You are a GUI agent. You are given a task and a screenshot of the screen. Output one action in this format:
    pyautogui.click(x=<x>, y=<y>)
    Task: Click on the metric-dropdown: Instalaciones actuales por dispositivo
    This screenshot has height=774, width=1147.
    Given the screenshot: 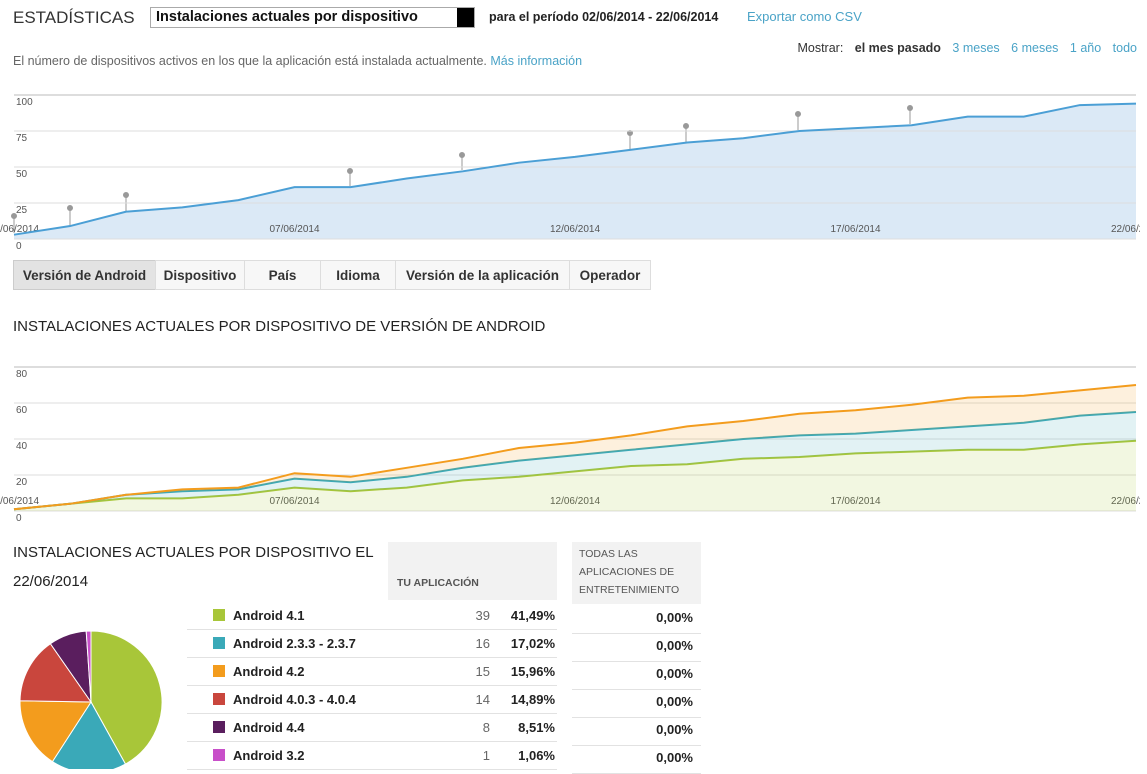 What is the action you would take?
    pyautogui.click(x=312, y=17)
    